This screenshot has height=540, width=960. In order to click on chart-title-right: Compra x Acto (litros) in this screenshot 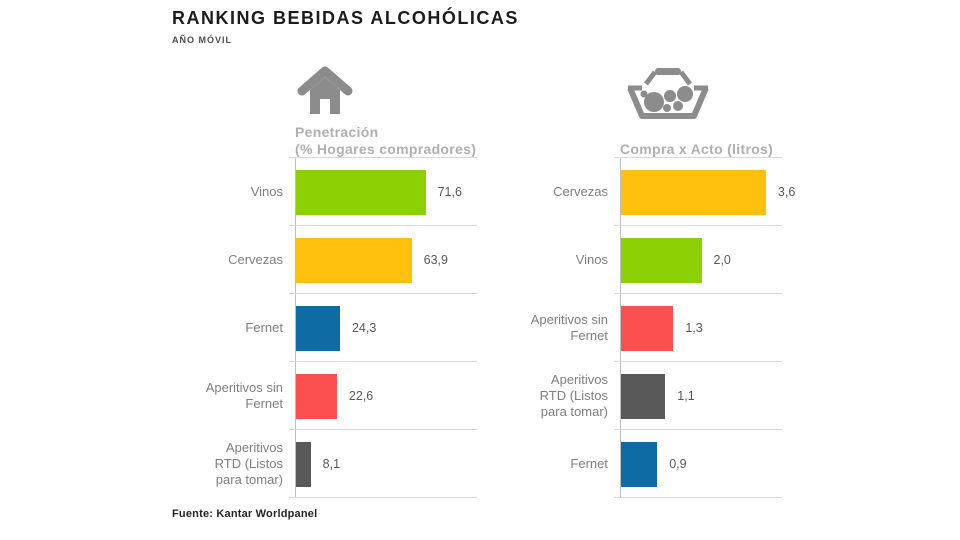, I will do `click(696, 149)`.